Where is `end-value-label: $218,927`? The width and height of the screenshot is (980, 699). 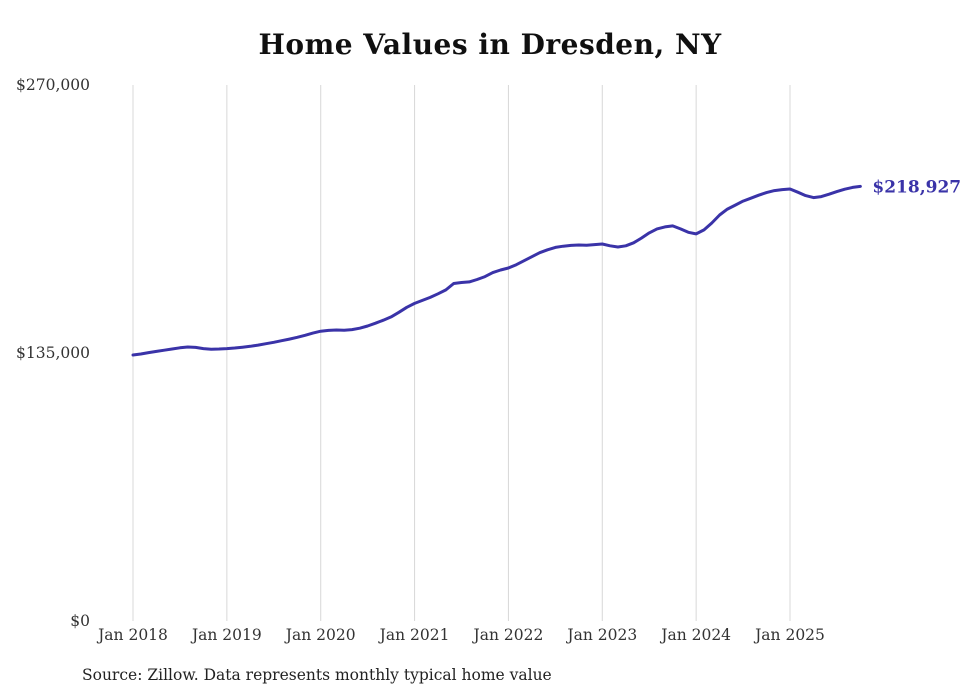 end-value-label: $218,927 is located at coordinates (916, 187).